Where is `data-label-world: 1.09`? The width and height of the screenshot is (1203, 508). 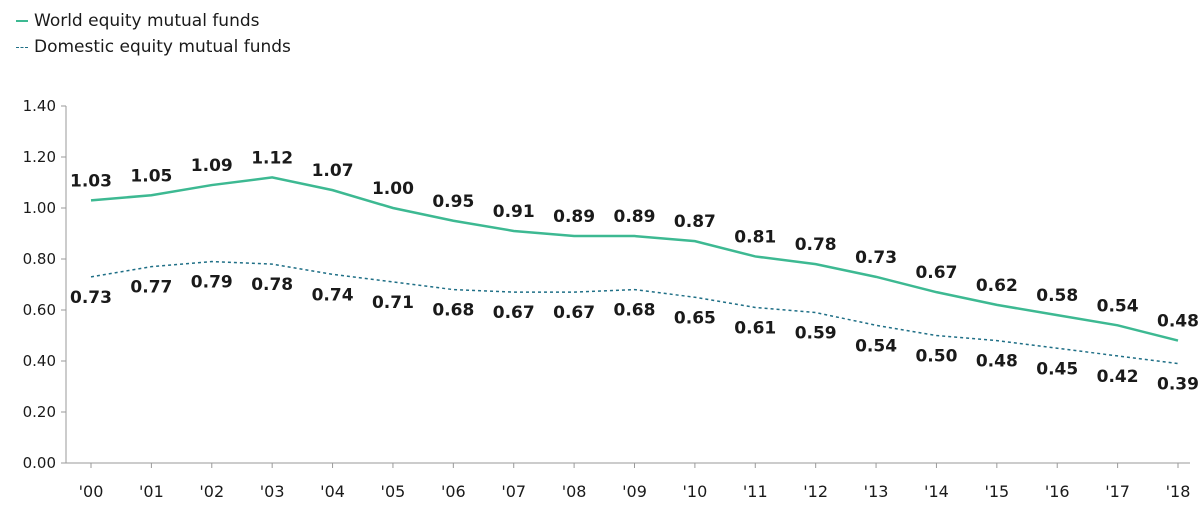 data-label-world: 1.09 is located at coordinates (212, 166).